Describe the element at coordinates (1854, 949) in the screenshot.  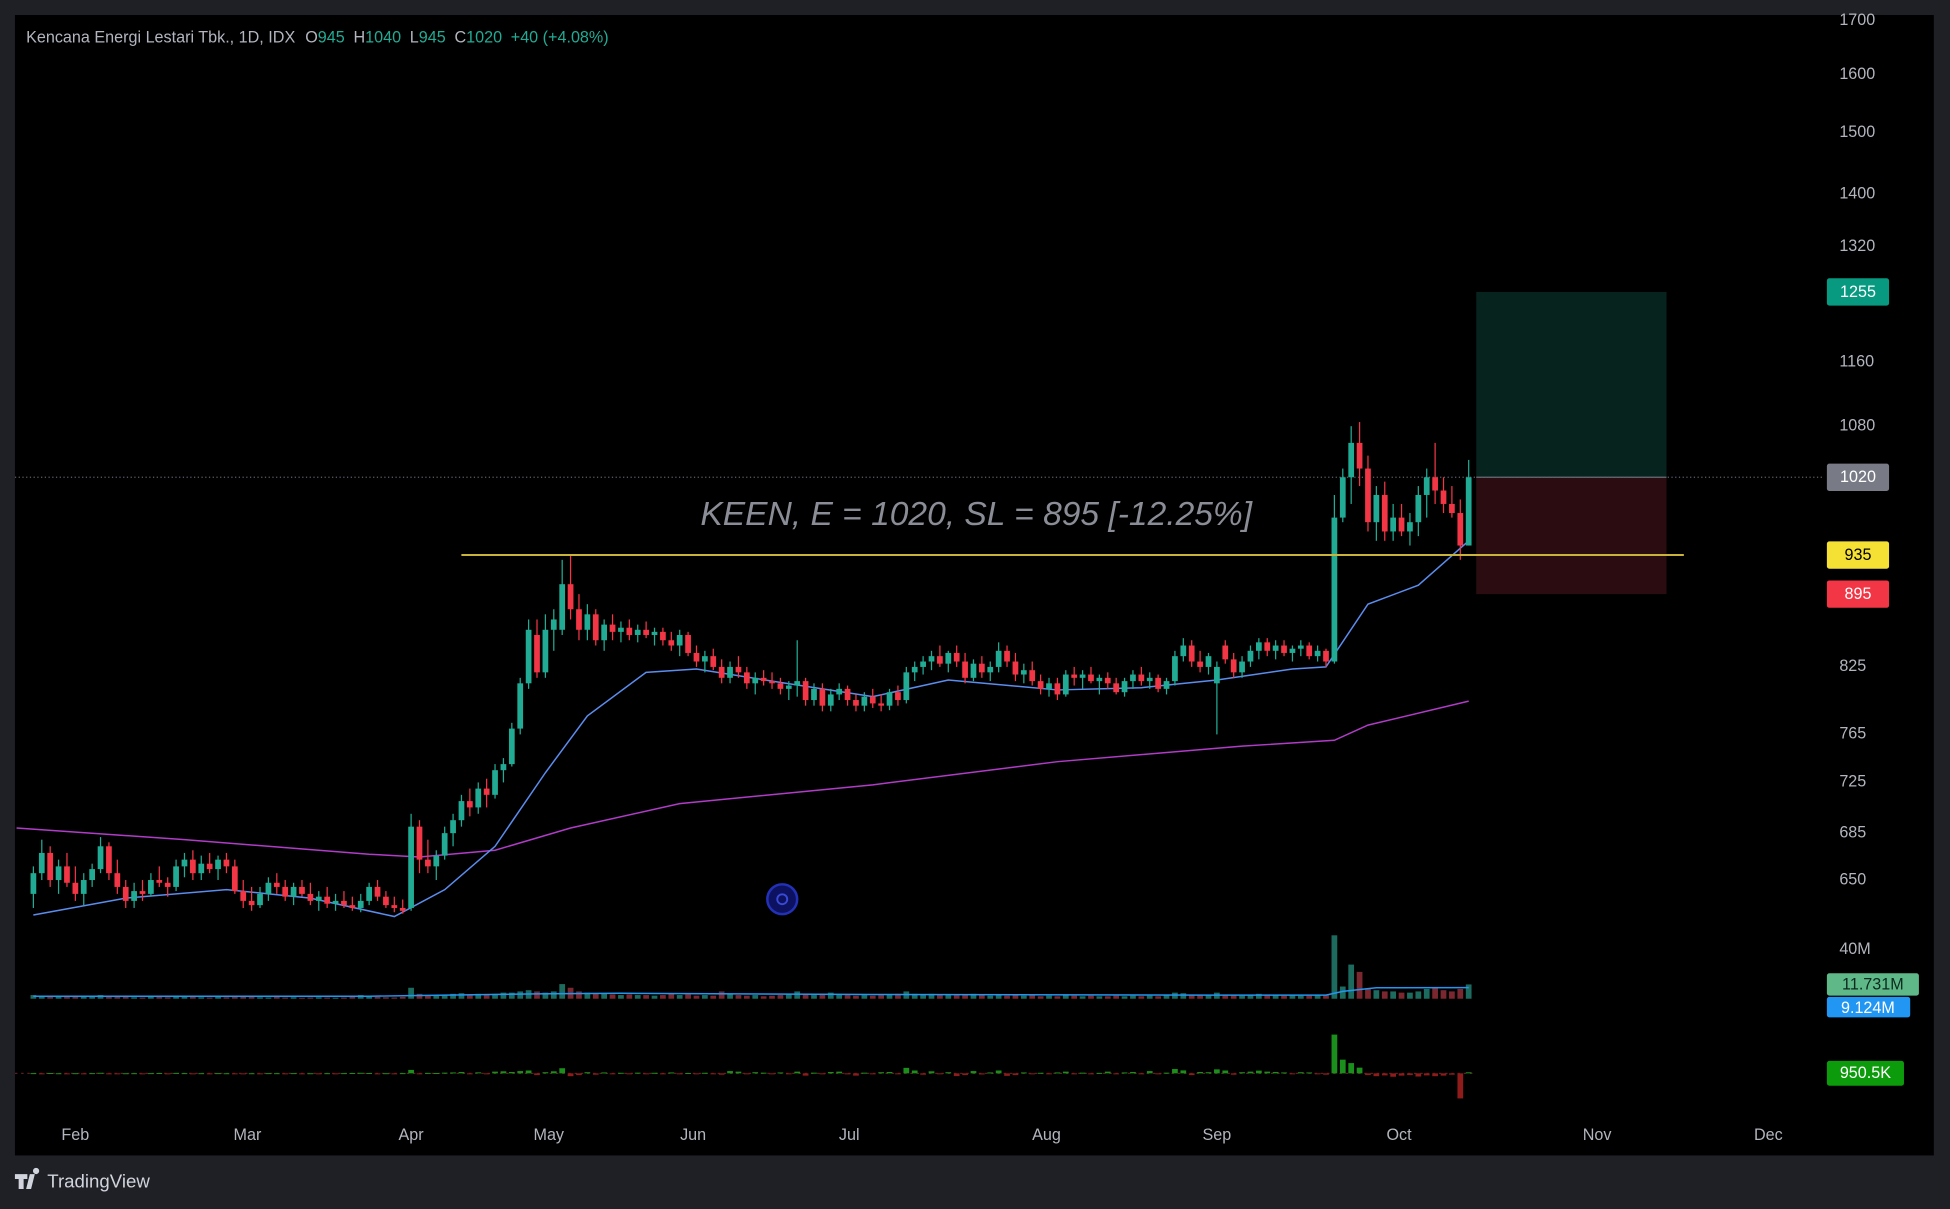
I see `volume-tick-label: 40M` at that location.